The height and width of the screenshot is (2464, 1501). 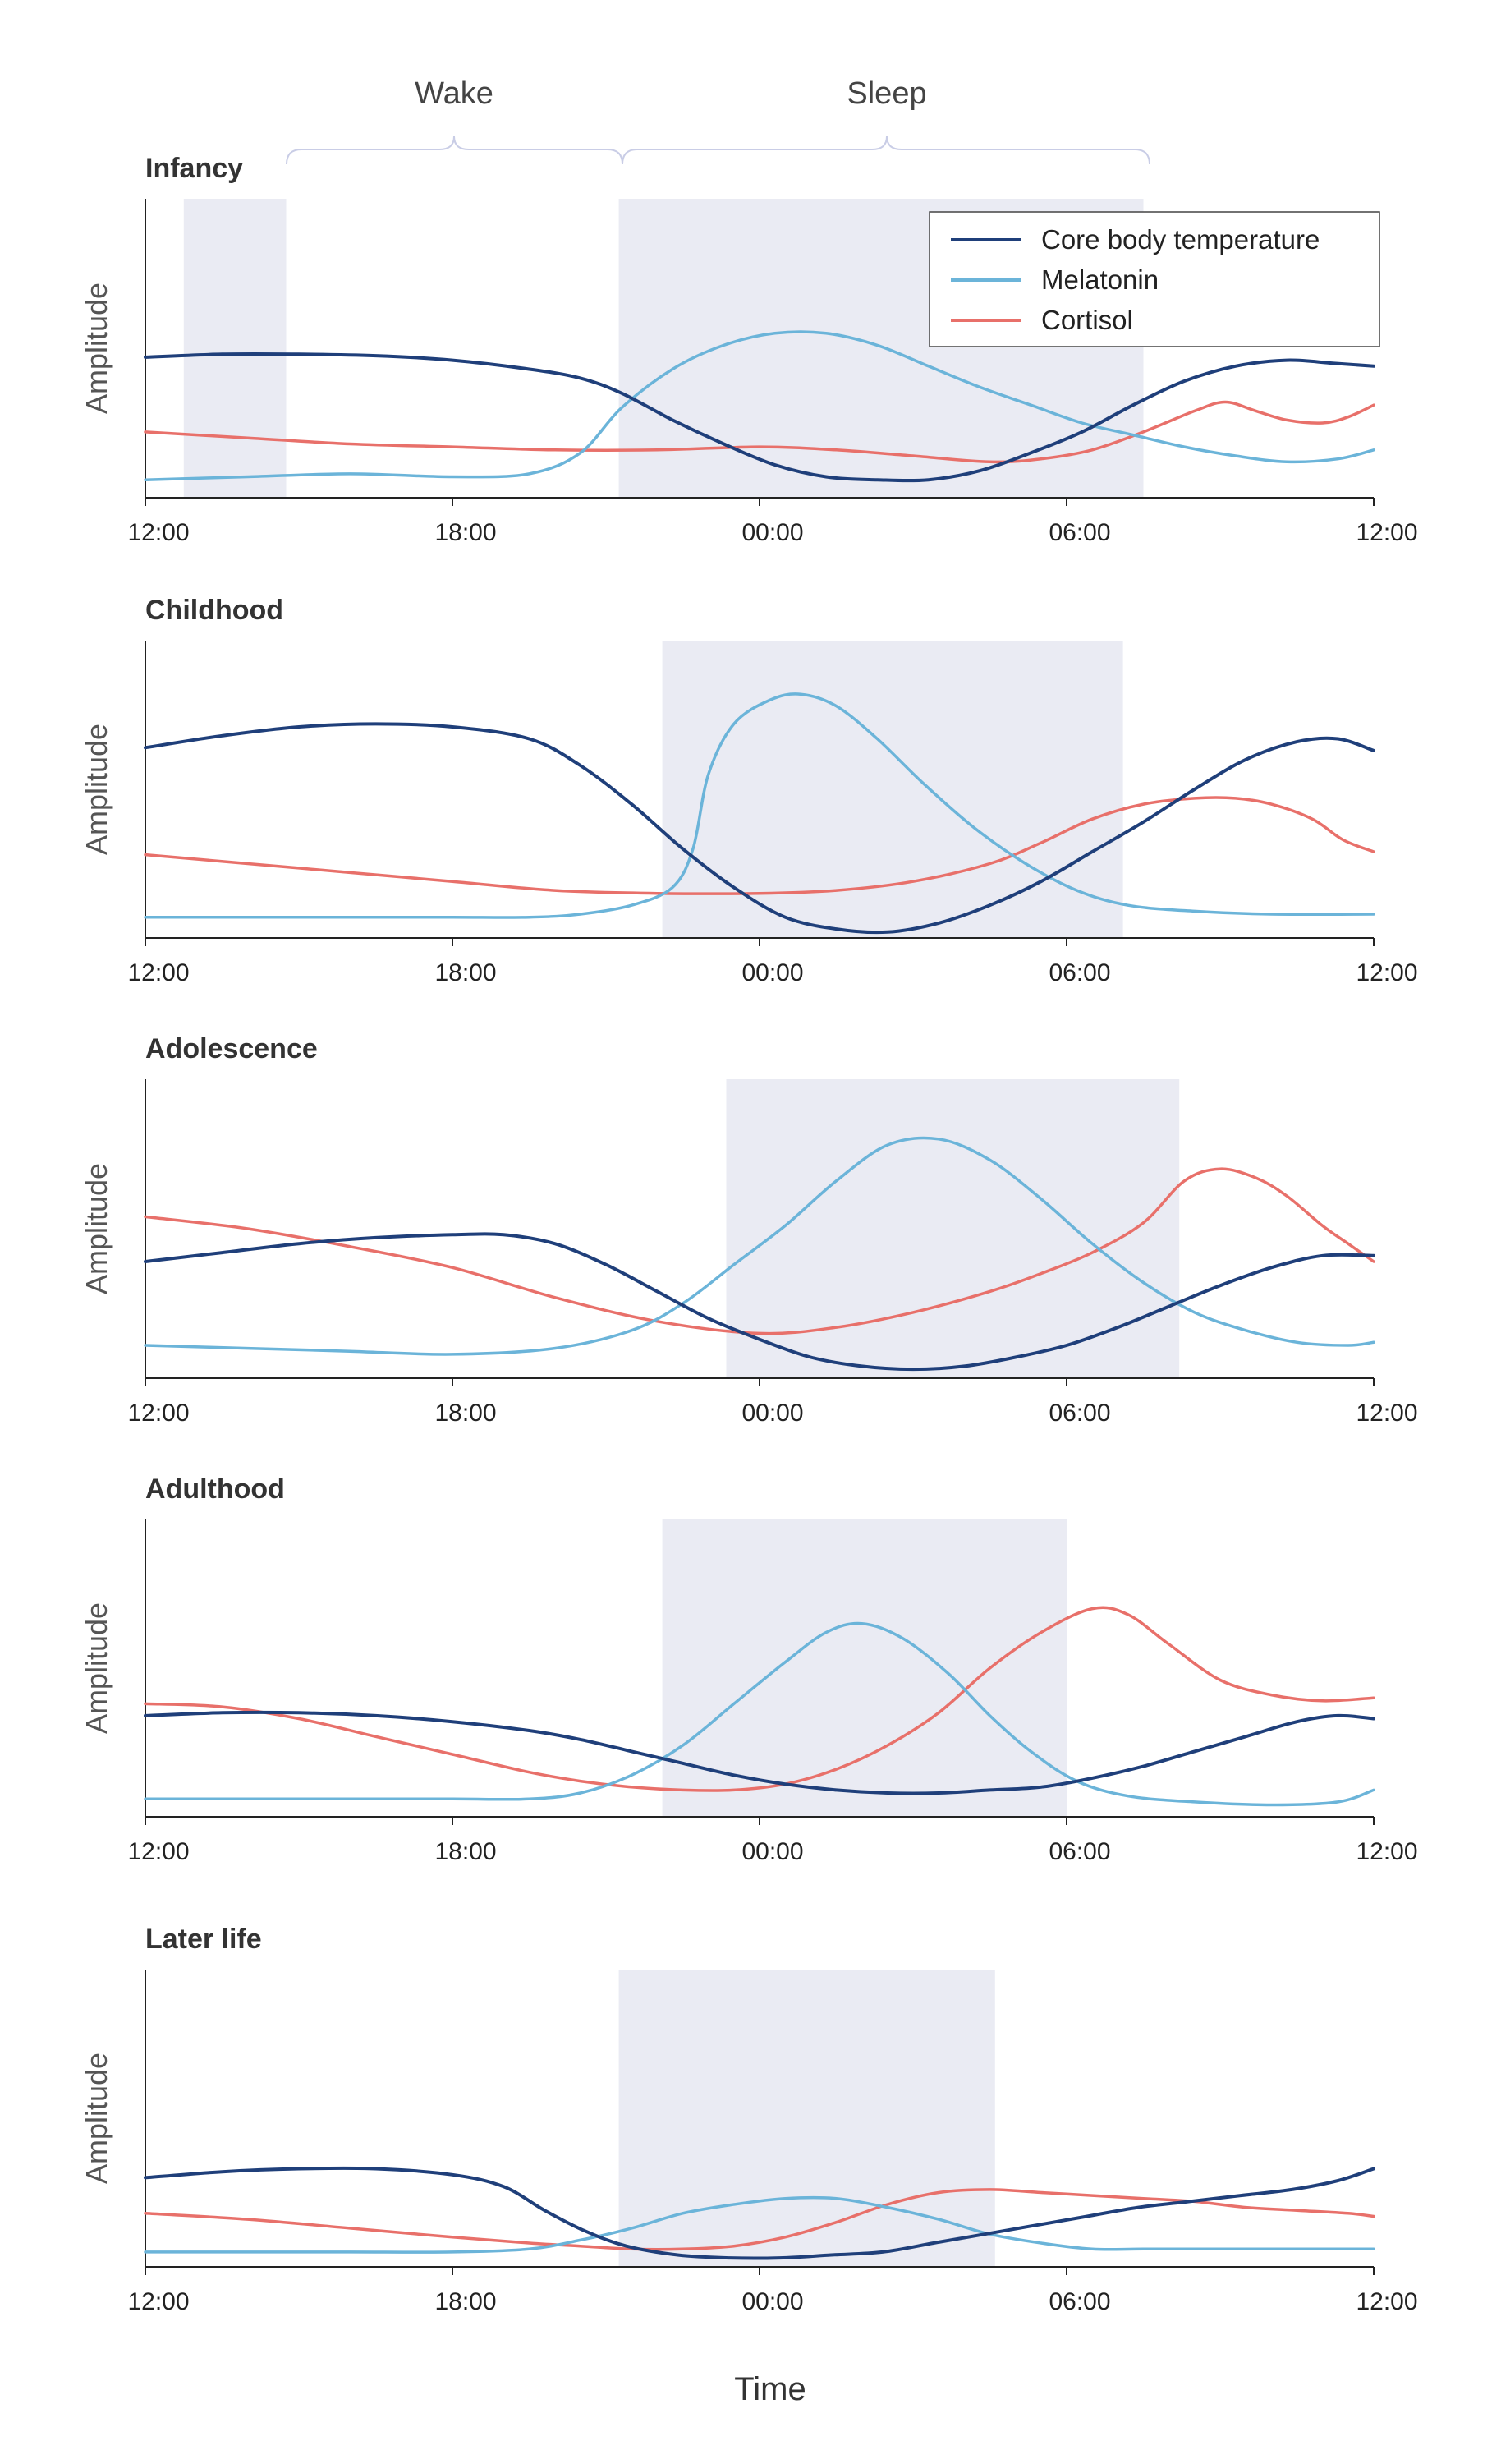 I want to click on sleep-brace, so click(x=886, y=150).